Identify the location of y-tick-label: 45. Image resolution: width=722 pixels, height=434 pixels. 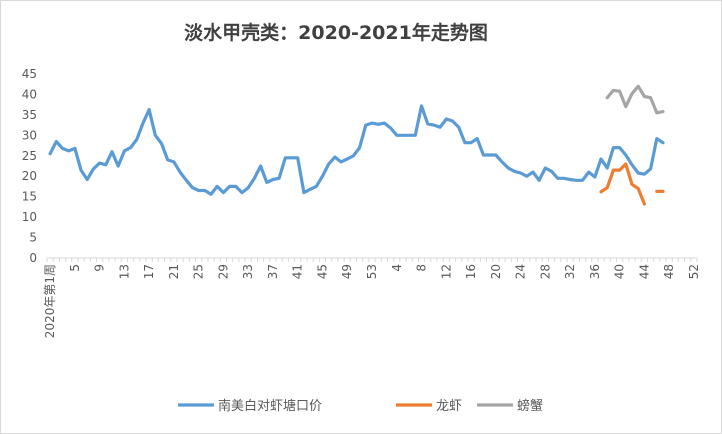
(29, 74).